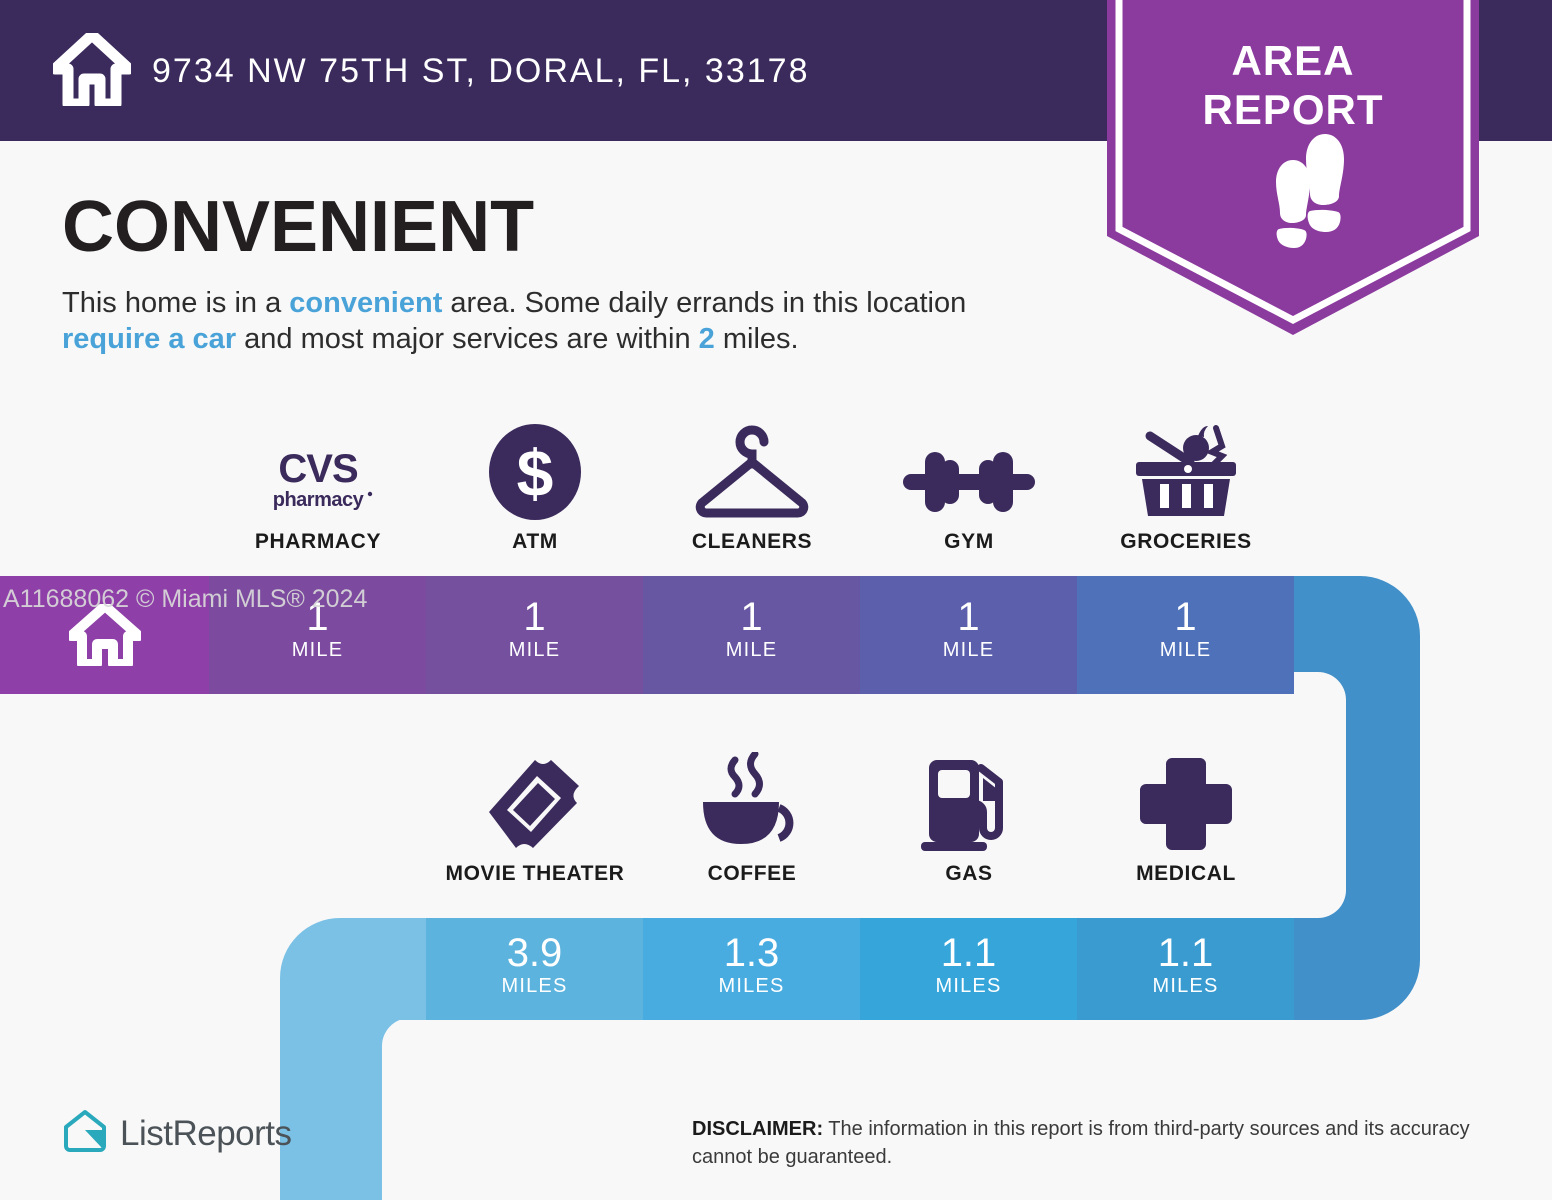 Image resolution: width=1552 pixels, height=1200 pixels. What do you see at coordinates (92, 69) in the screenshot?
I see `home-icon` at bounding box center [92, 69].